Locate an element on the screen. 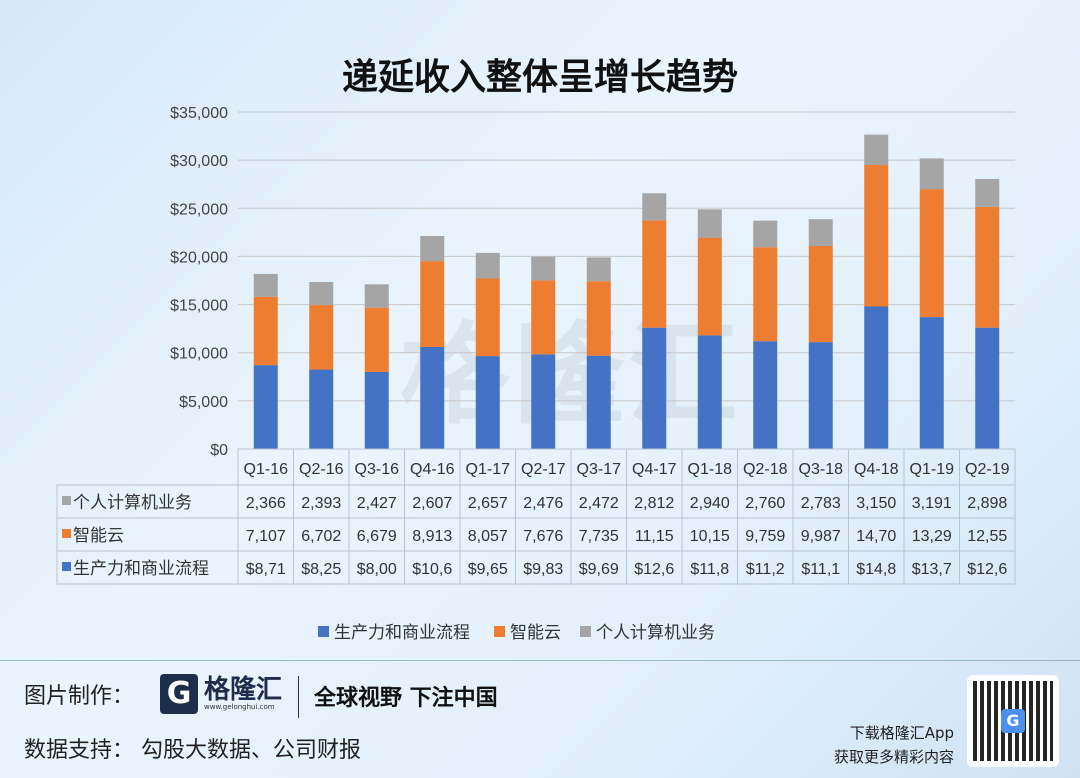 This screenshot has height=778, width=1080. y-tick-label: $15,000 is located at coordinates (199, 306).